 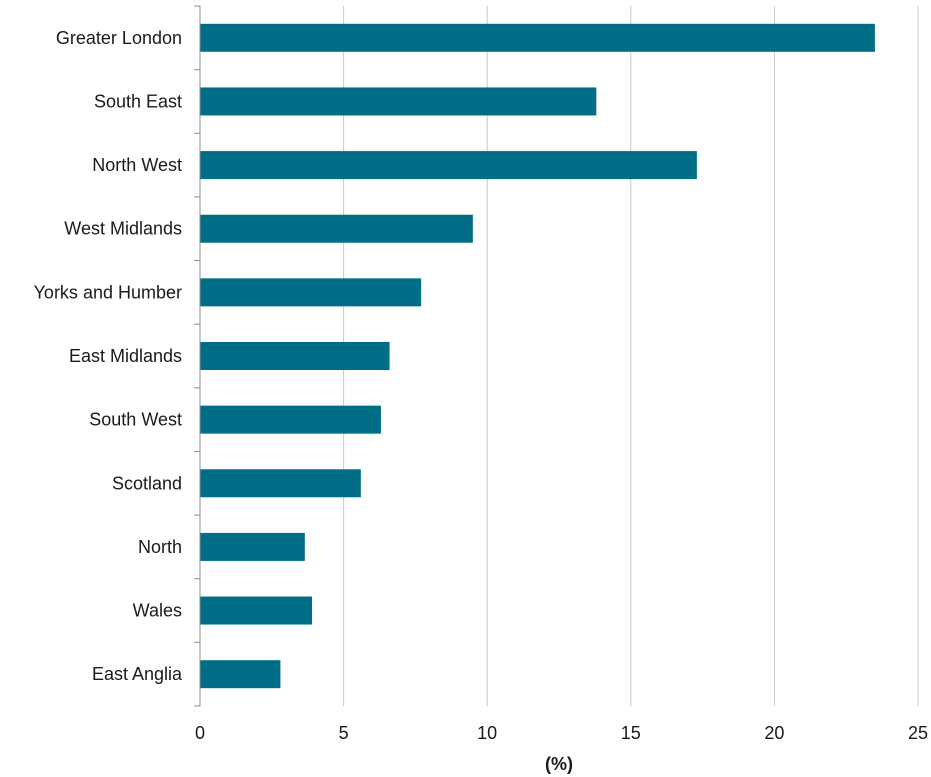 I want to click on category-label: Scotland, so click(x=147, y=483).